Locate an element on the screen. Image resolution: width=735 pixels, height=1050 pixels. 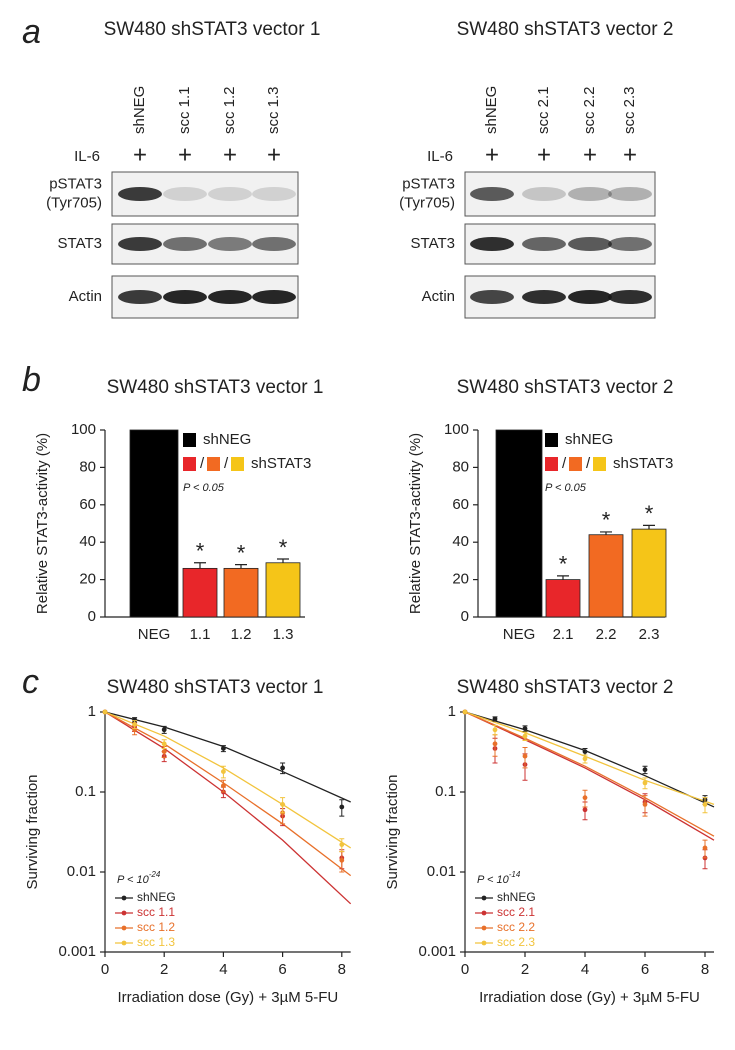
legend-label: scc 1.3 is located at coordinates (156, 942).